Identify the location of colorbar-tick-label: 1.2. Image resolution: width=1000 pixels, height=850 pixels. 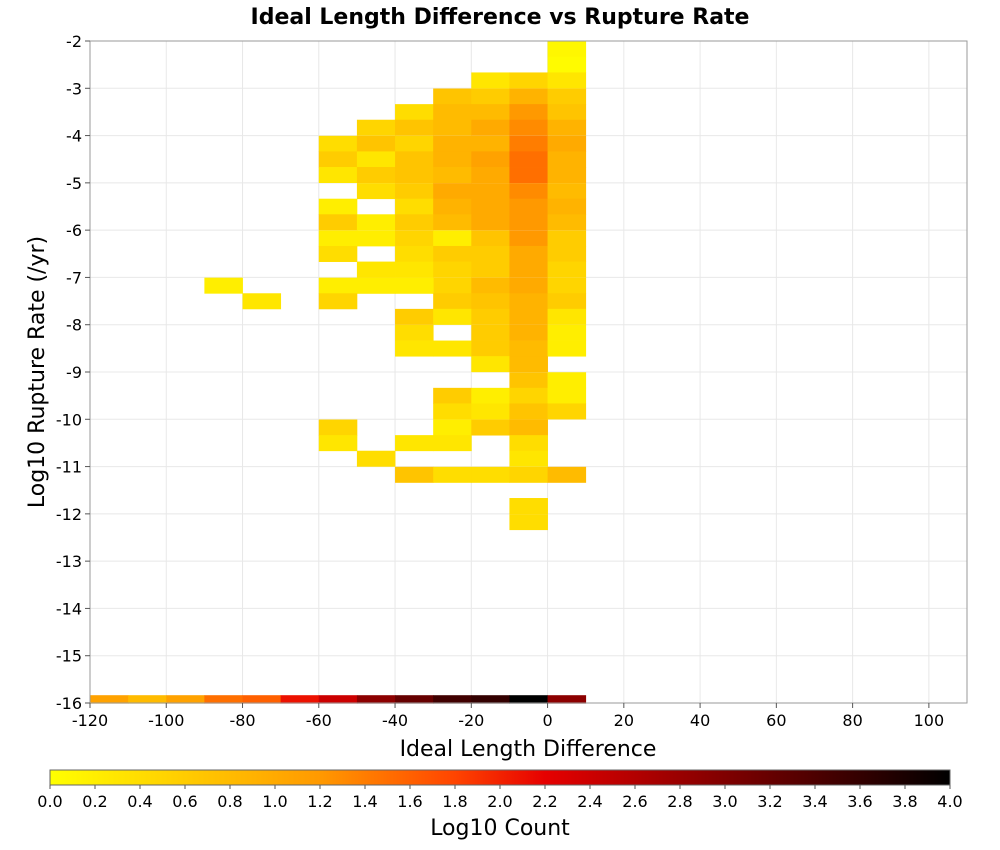
(319, 801).